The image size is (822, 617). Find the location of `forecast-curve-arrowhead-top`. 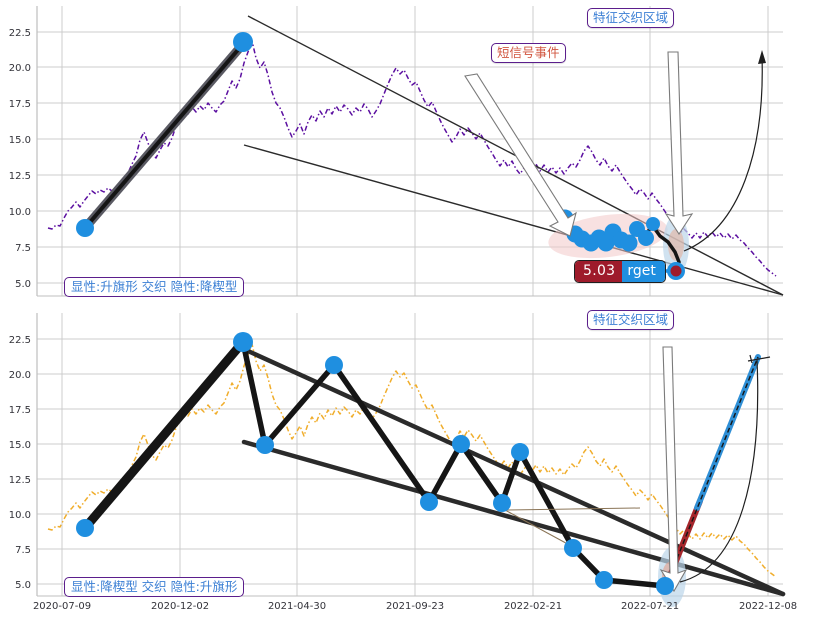

forecast-curve-arrowhead-top is located at coordinates (762, 57).